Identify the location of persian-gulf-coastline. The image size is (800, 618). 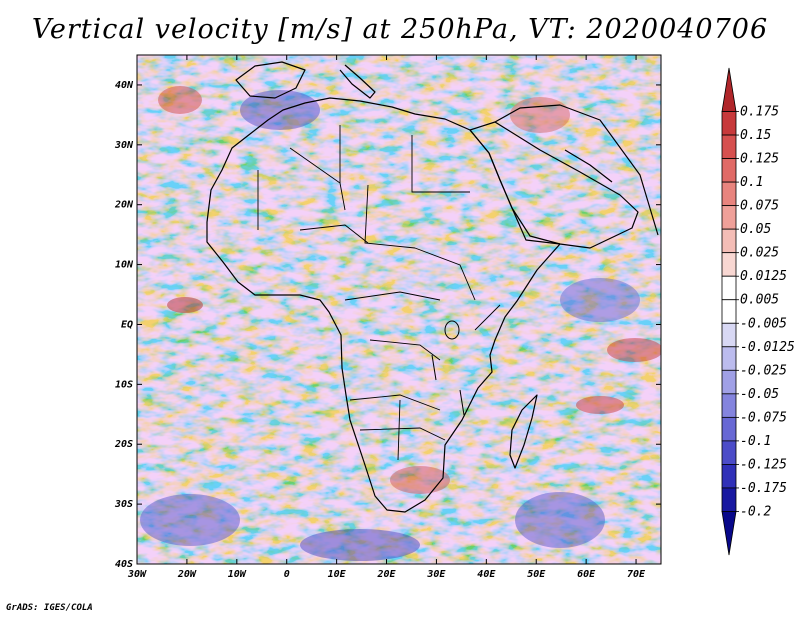
(588, 166).